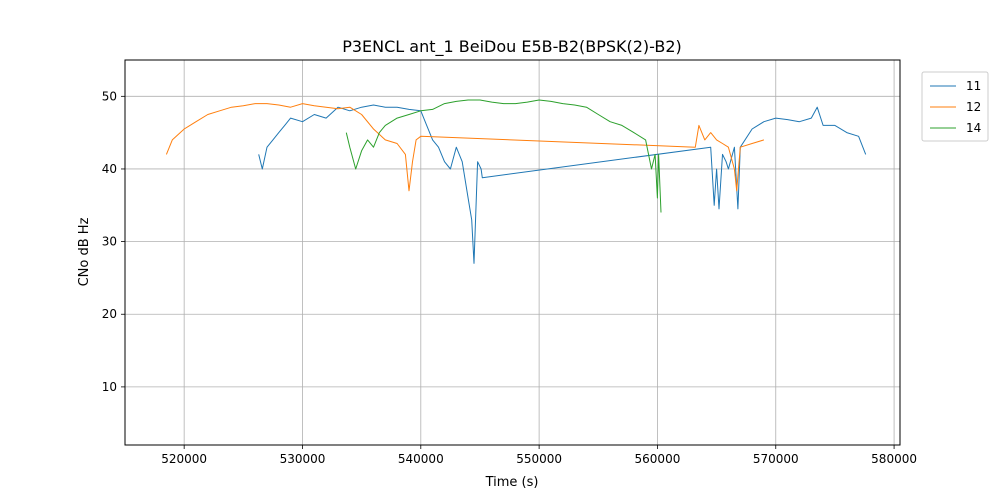  What do you see at coordinates (109, 314) in the screenshot?
I see `y-tick-label: 20` at bounding box center [109, 314].